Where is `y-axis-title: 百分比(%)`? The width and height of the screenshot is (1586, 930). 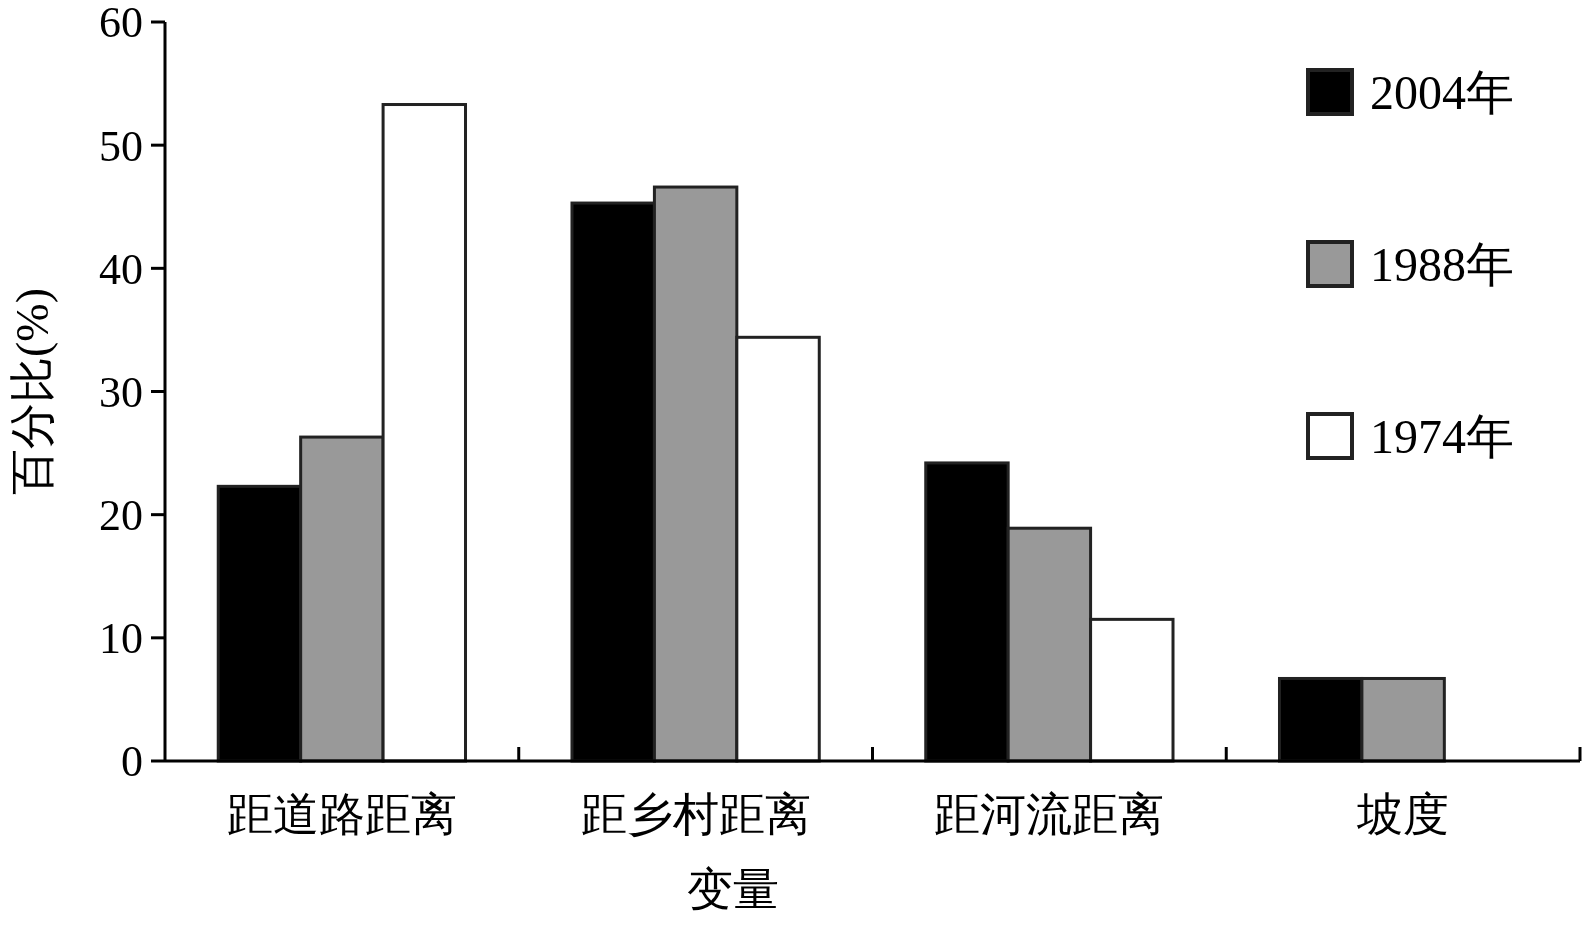
y-axis-title: 百分比(%) is located at coordinates (32, 391).